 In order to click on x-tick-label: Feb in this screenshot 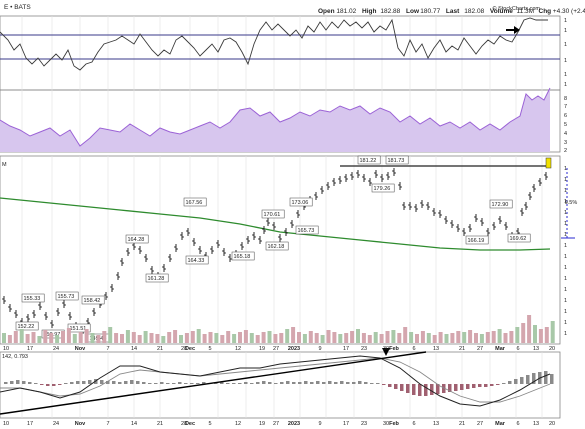, I will do `click(394, 349)`.